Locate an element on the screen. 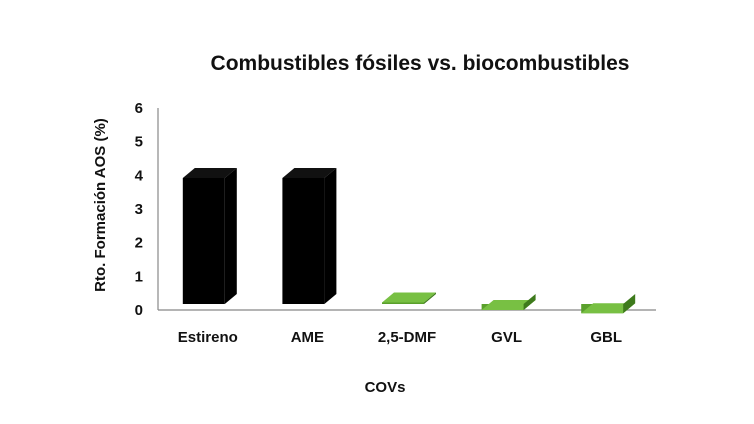  x-tick-labels: Estireno AME 2,5-DMF GVL GBL is located at coordinates (400, 337).